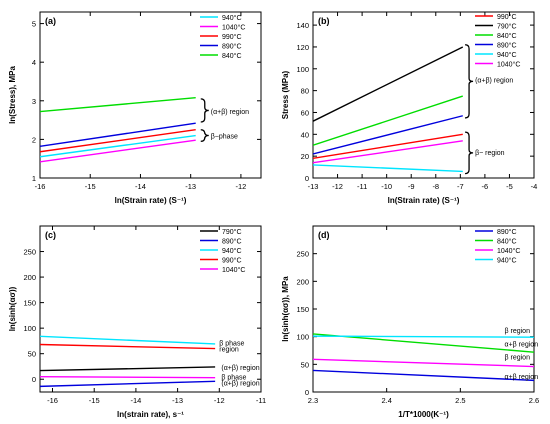 Image resolution: width=550 pixels, height=424 pixels. I want to click on y-tick-label: 250, so click(29, 252).